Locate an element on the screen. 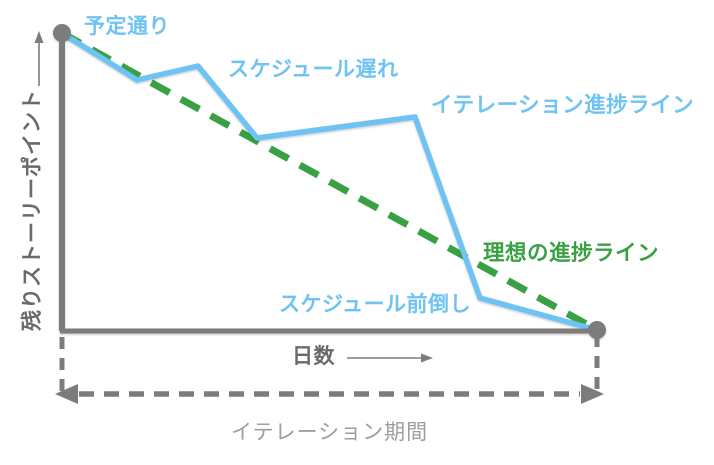 The width and height of the screenshot is (714, 465). annotation-behind-schedule: スケジュール遅れ is located at coordinates (313, 69).